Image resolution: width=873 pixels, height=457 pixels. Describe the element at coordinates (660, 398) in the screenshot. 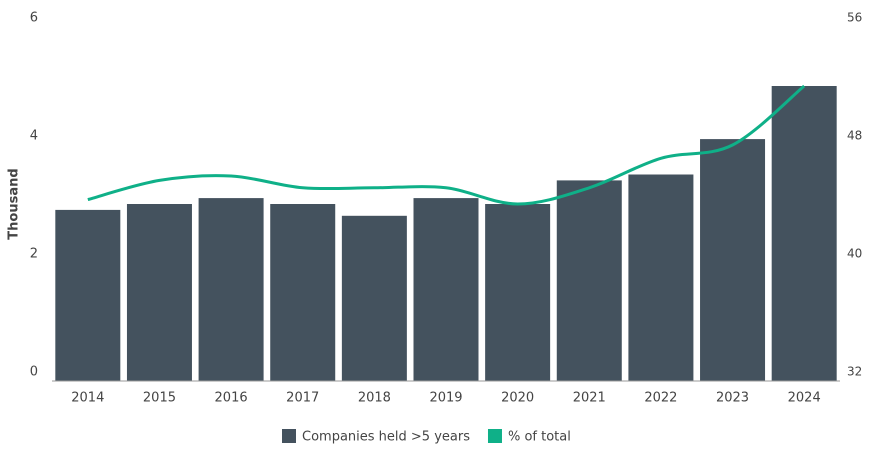

I see `x-tick-label: 2022` at that location.